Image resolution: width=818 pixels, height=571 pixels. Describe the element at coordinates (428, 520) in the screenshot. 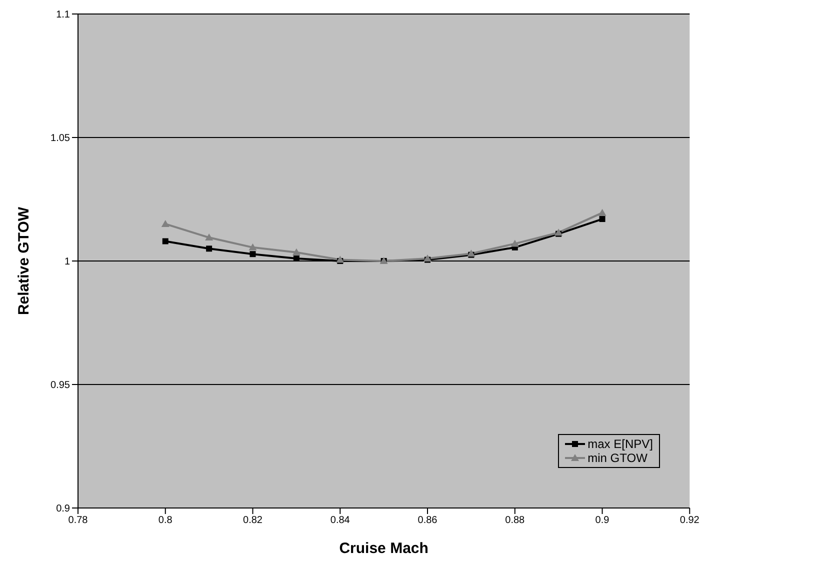

I see `x-tick-label: 0.86` at that location.